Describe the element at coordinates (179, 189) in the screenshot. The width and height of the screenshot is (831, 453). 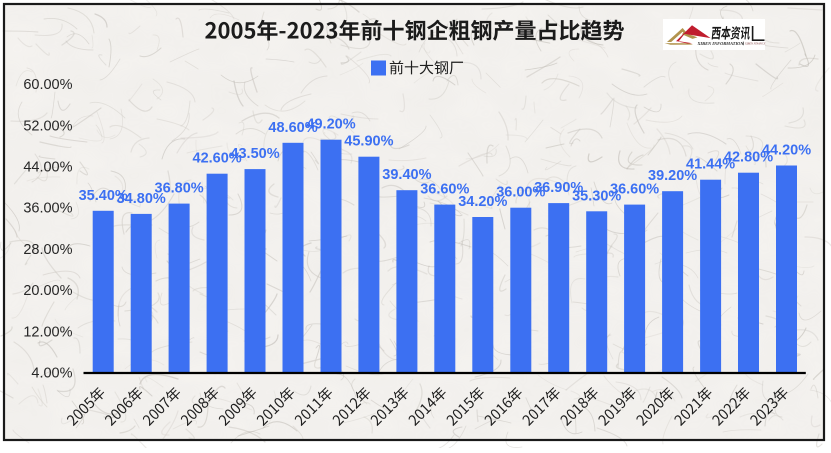
I see `svg-text: 36.80%` at that location.